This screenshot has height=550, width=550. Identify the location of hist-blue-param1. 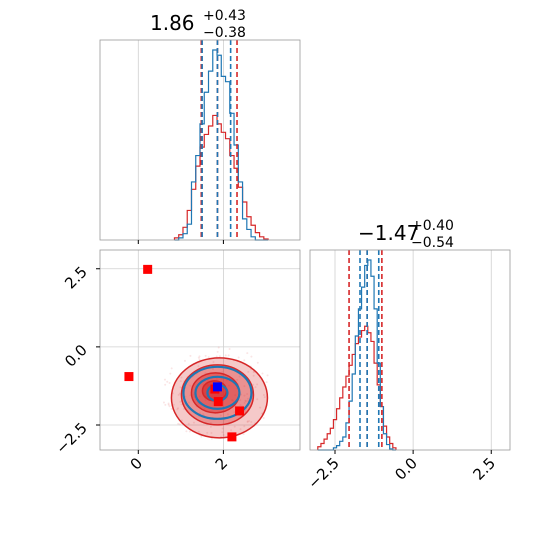
(221, 145).